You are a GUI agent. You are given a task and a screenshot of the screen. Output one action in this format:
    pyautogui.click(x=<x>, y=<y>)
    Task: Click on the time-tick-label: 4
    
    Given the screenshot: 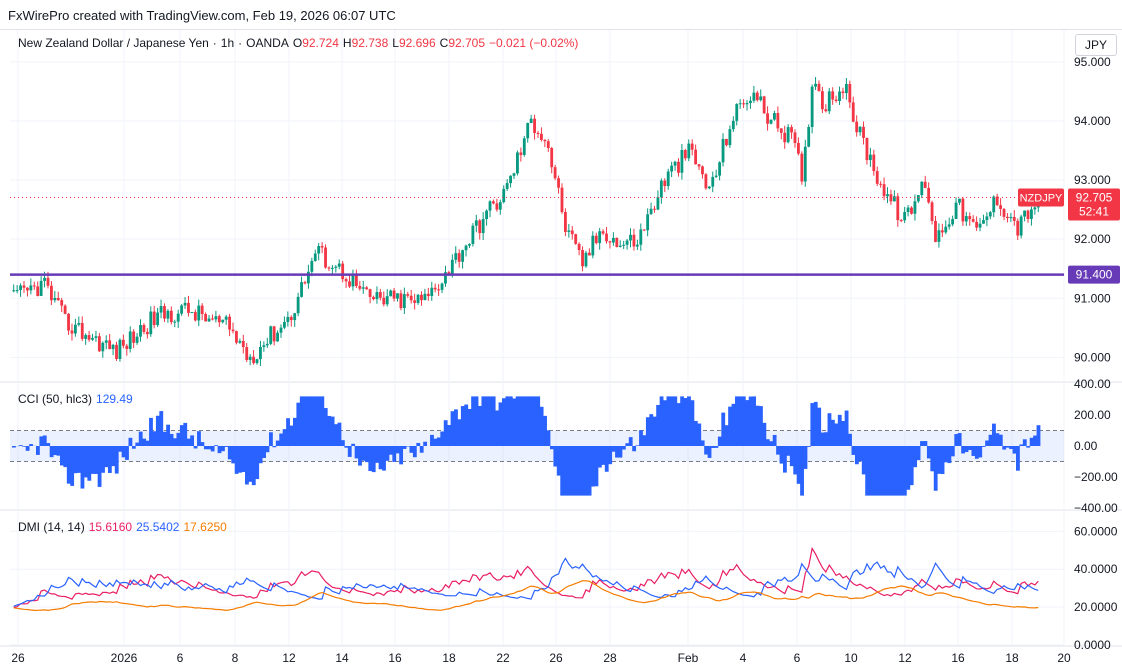 What is the action you would take?
    pyautogui.click(x=743, y=658)
    